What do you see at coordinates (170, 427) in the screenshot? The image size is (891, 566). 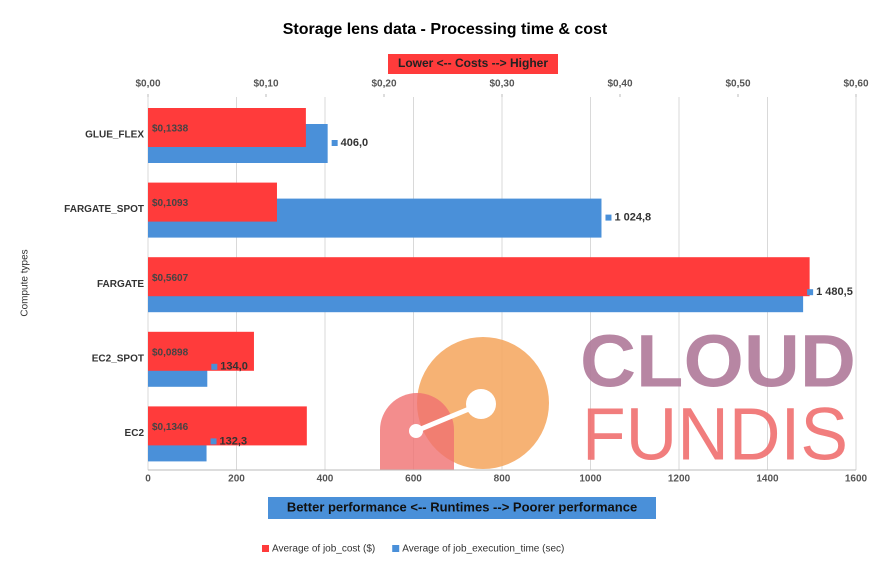 I see `value-label: $0,1346` at bounding box center [170, 427].